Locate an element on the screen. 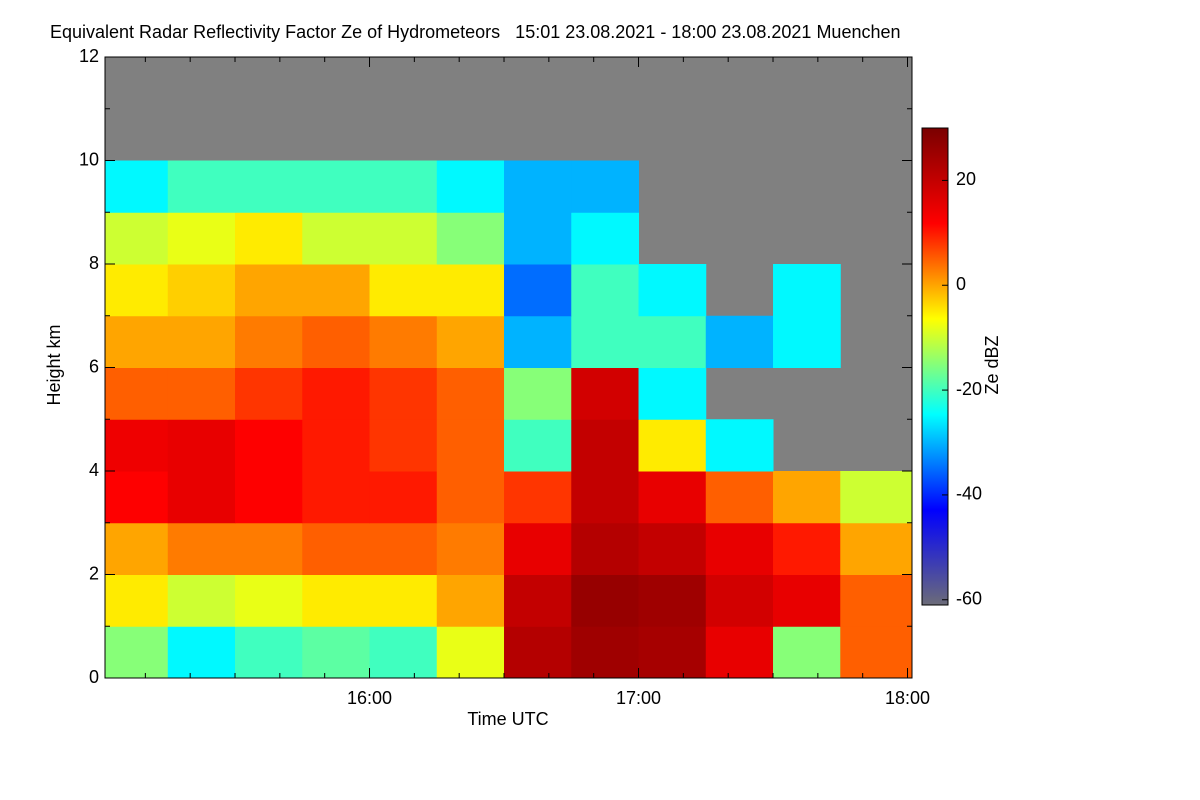  y-tick-label: 6 is located at coordinates (94, 366).